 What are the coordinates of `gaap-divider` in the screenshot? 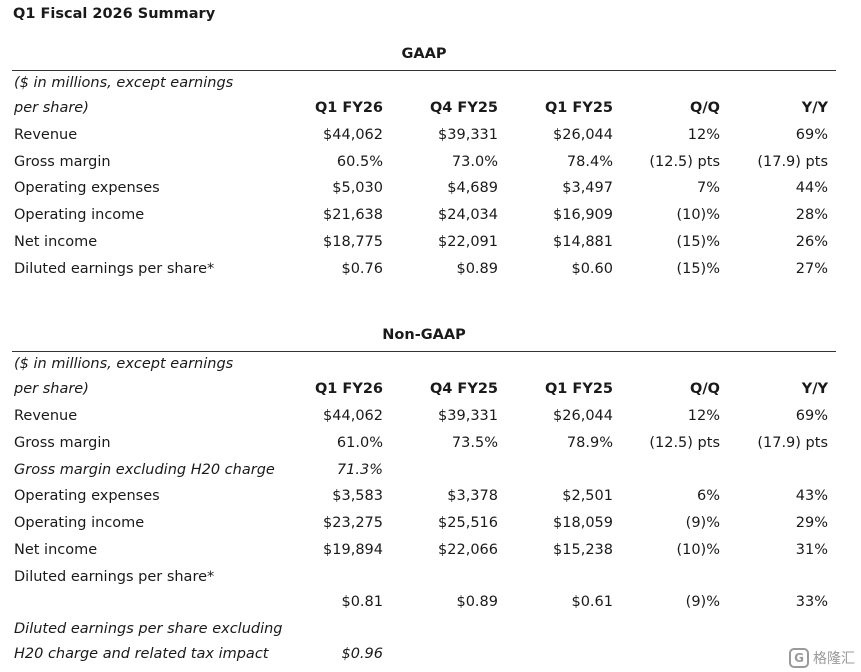 It's located at (424, 70).